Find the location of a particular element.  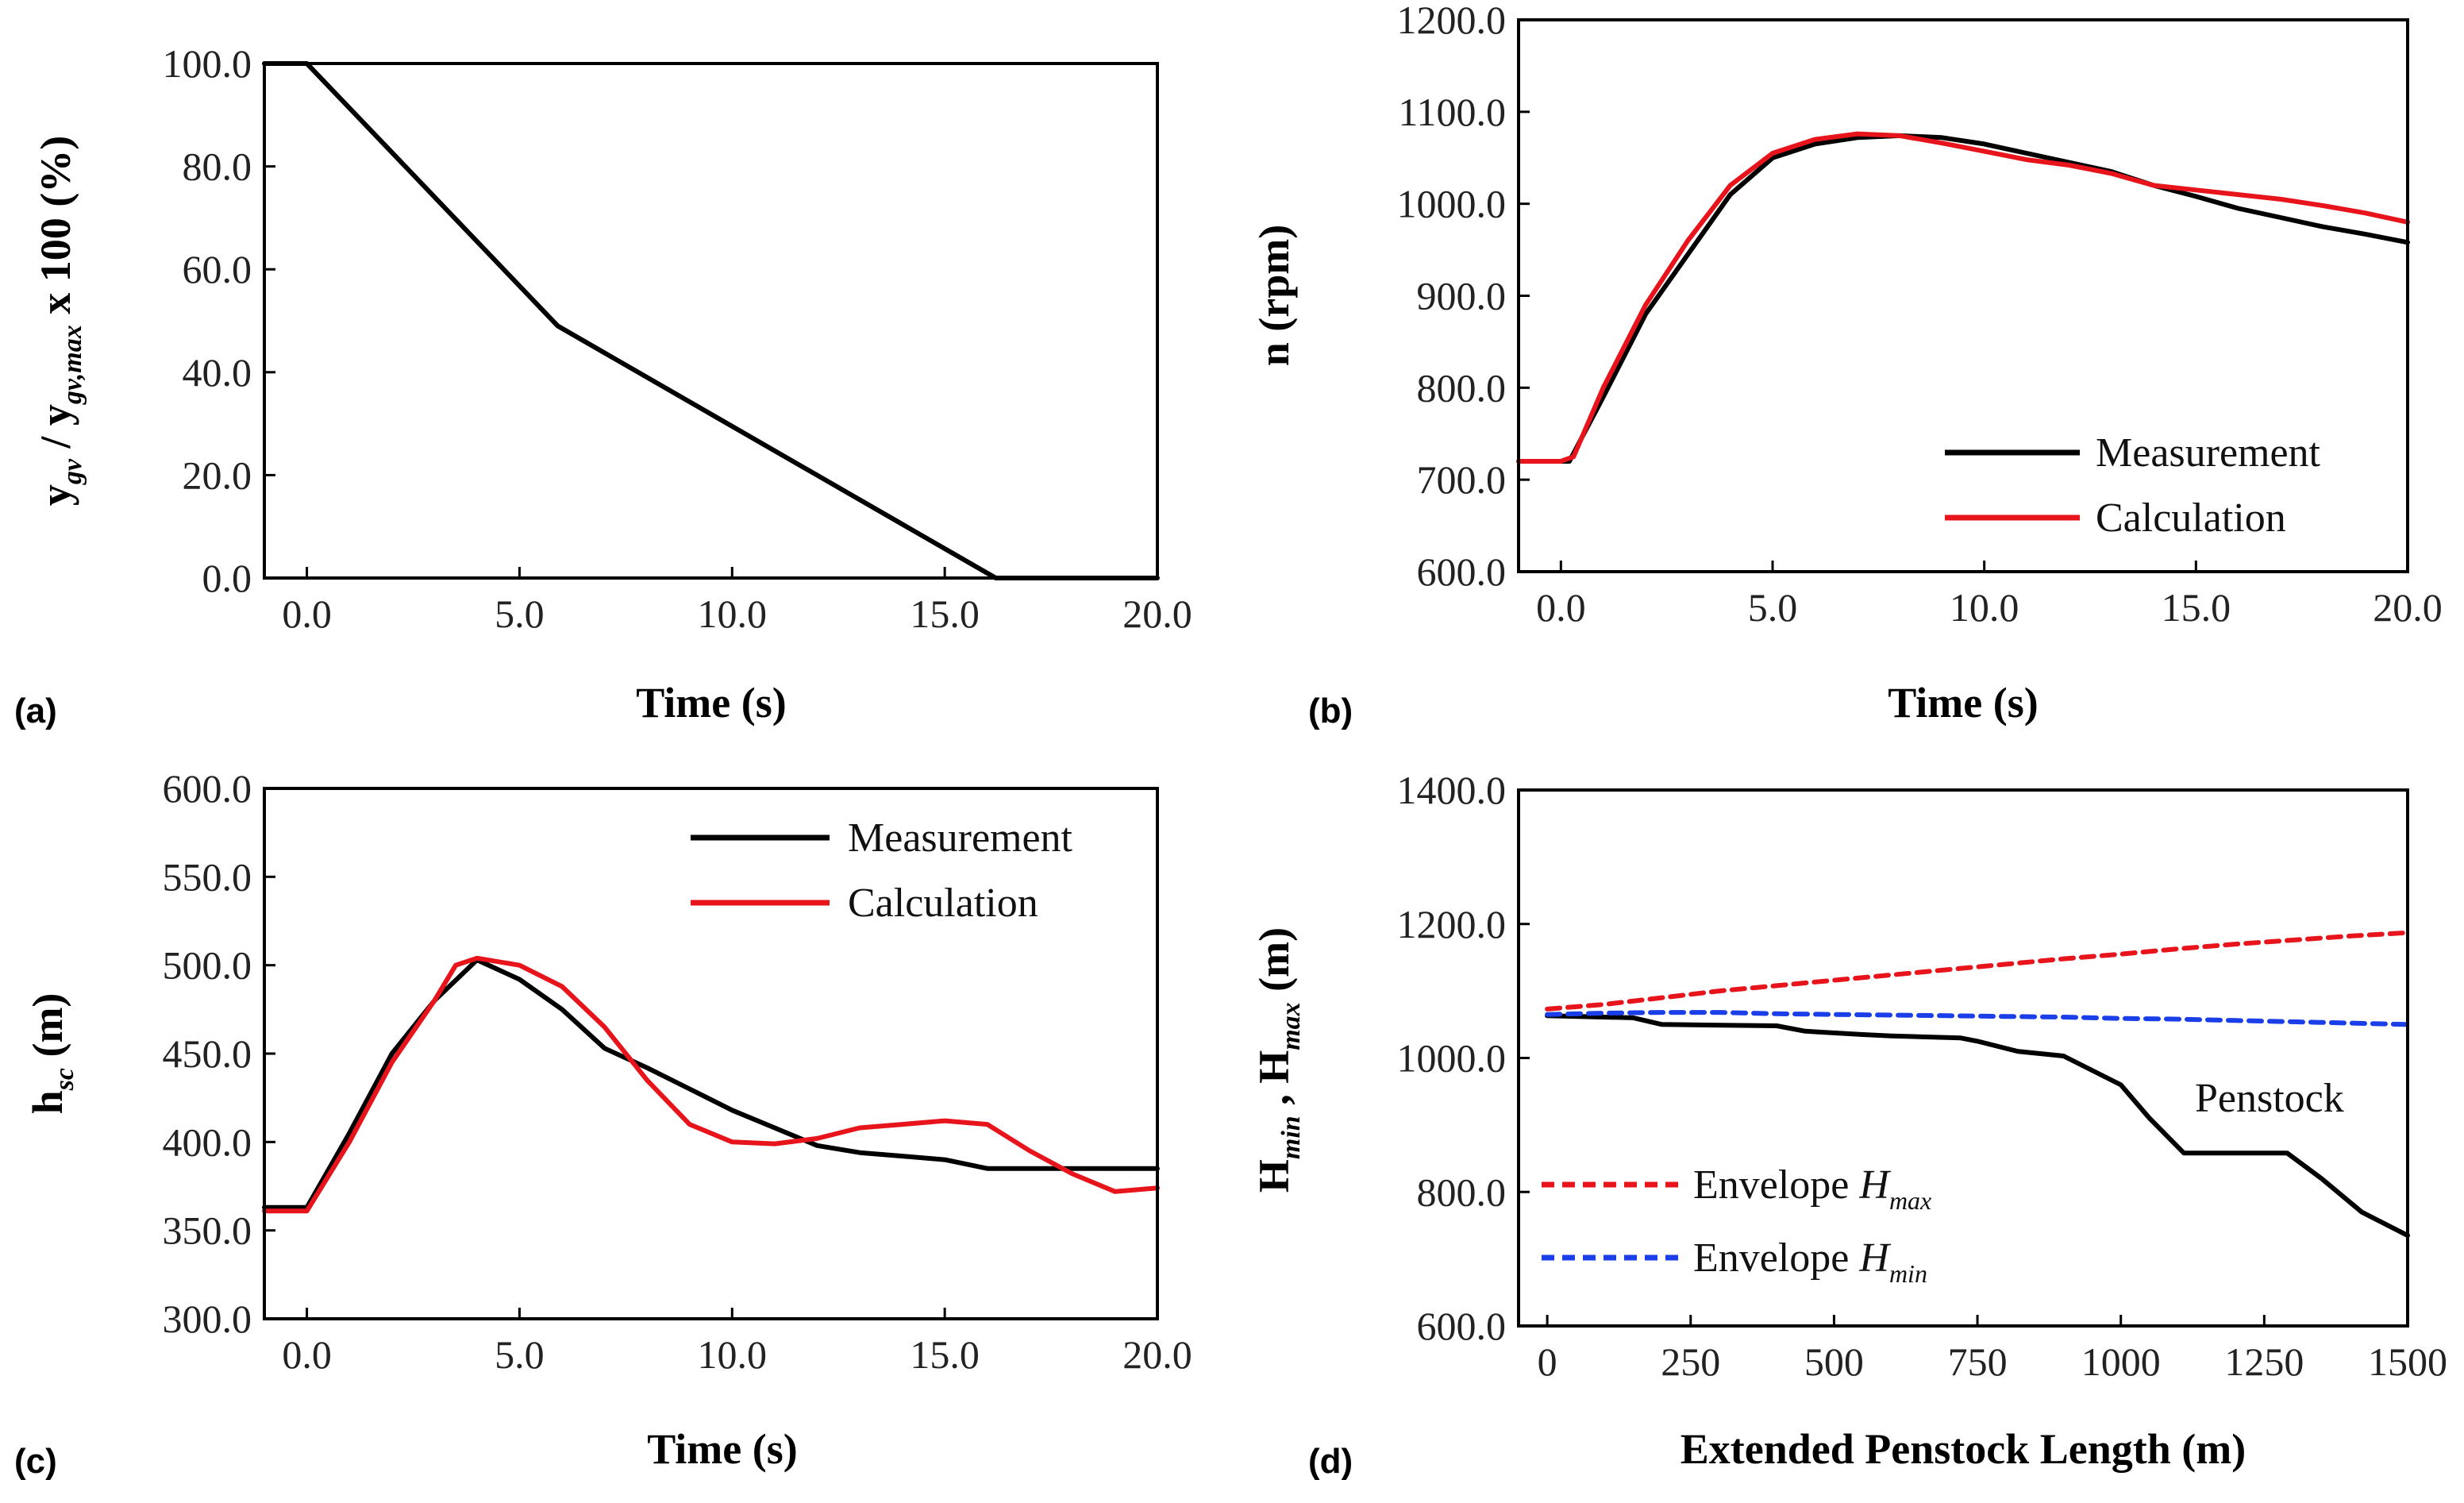

x-tick-label: 750 is located at coordinates (1978, 1361).